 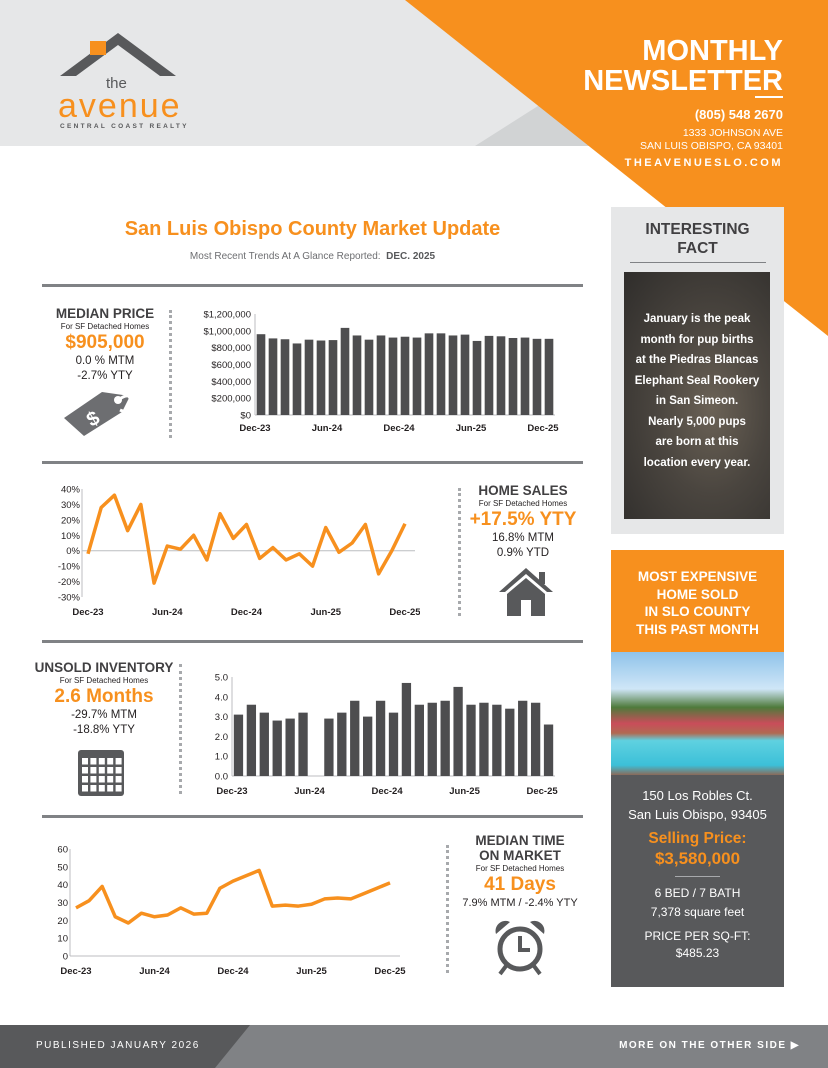 What do you see at coordinates (697, 576) in the screenshot?
I see `title-line: MOST EXPENSIVE` at bounding box center [697, 576].